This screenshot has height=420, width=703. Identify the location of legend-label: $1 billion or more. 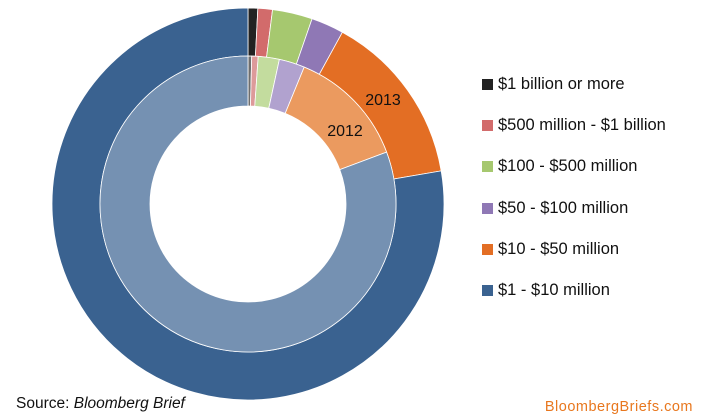
(561, 84).